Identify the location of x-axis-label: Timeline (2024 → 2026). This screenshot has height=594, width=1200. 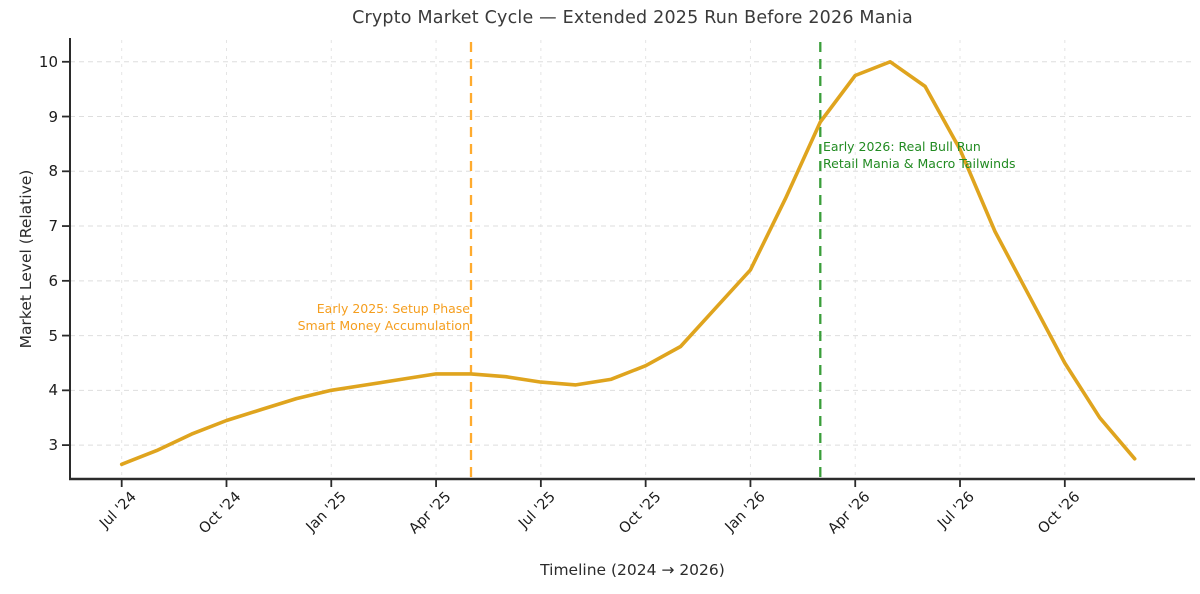
(632, 570).